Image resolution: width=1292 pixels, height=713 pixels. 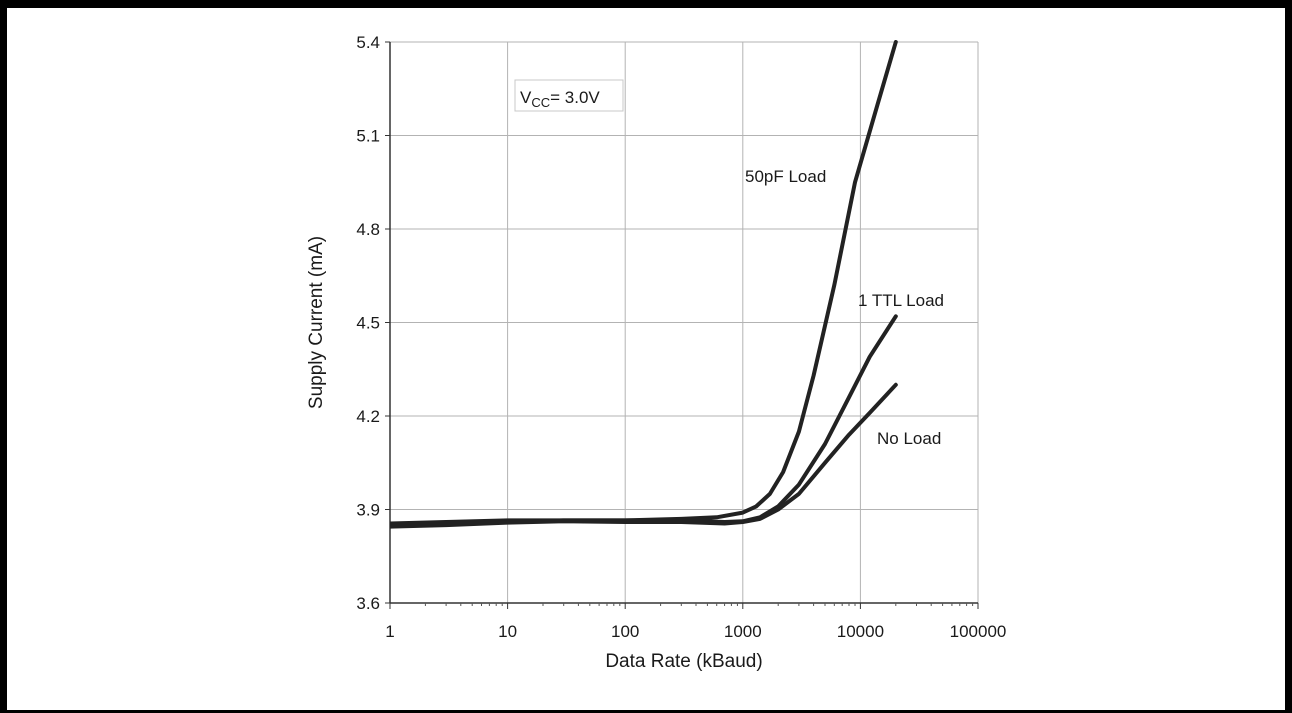 What do you see at coordinates (860, 631) in the screenshot?
I see `x-tick-label: 10000` at bounding box center [860, 631].